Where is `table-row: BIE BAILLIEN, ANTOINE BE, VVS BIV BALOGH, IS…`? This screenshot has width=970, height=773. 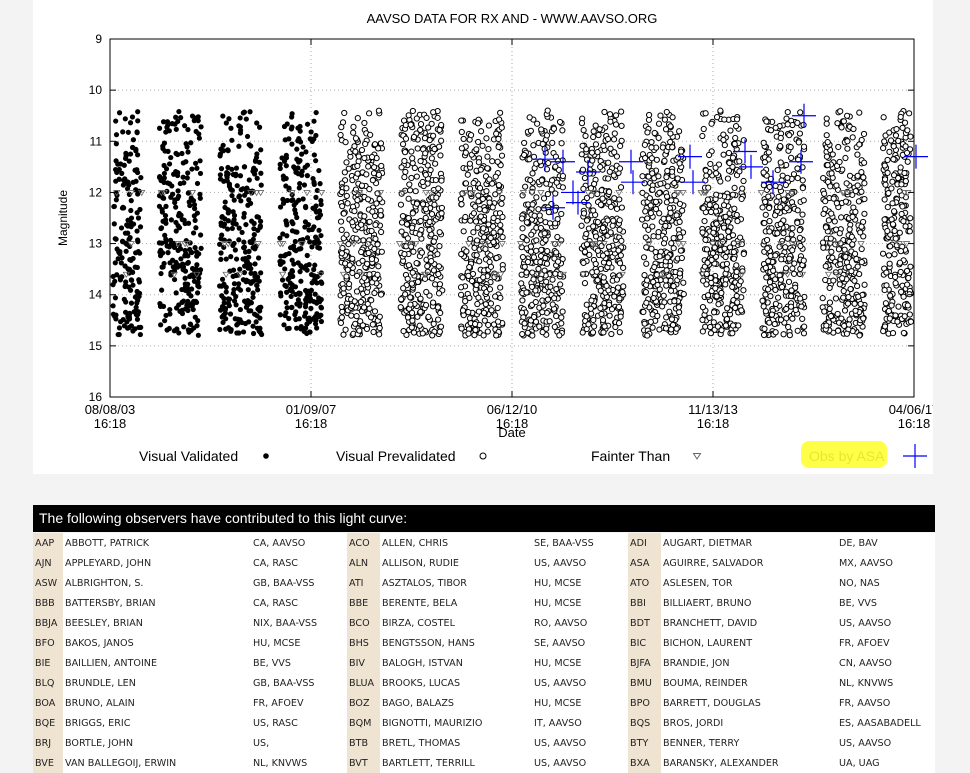 table-row: BIE BAILLIEN, ANTOINE BE, VVS BIV BALOGH, IS… is located at coordinates (484, 663).